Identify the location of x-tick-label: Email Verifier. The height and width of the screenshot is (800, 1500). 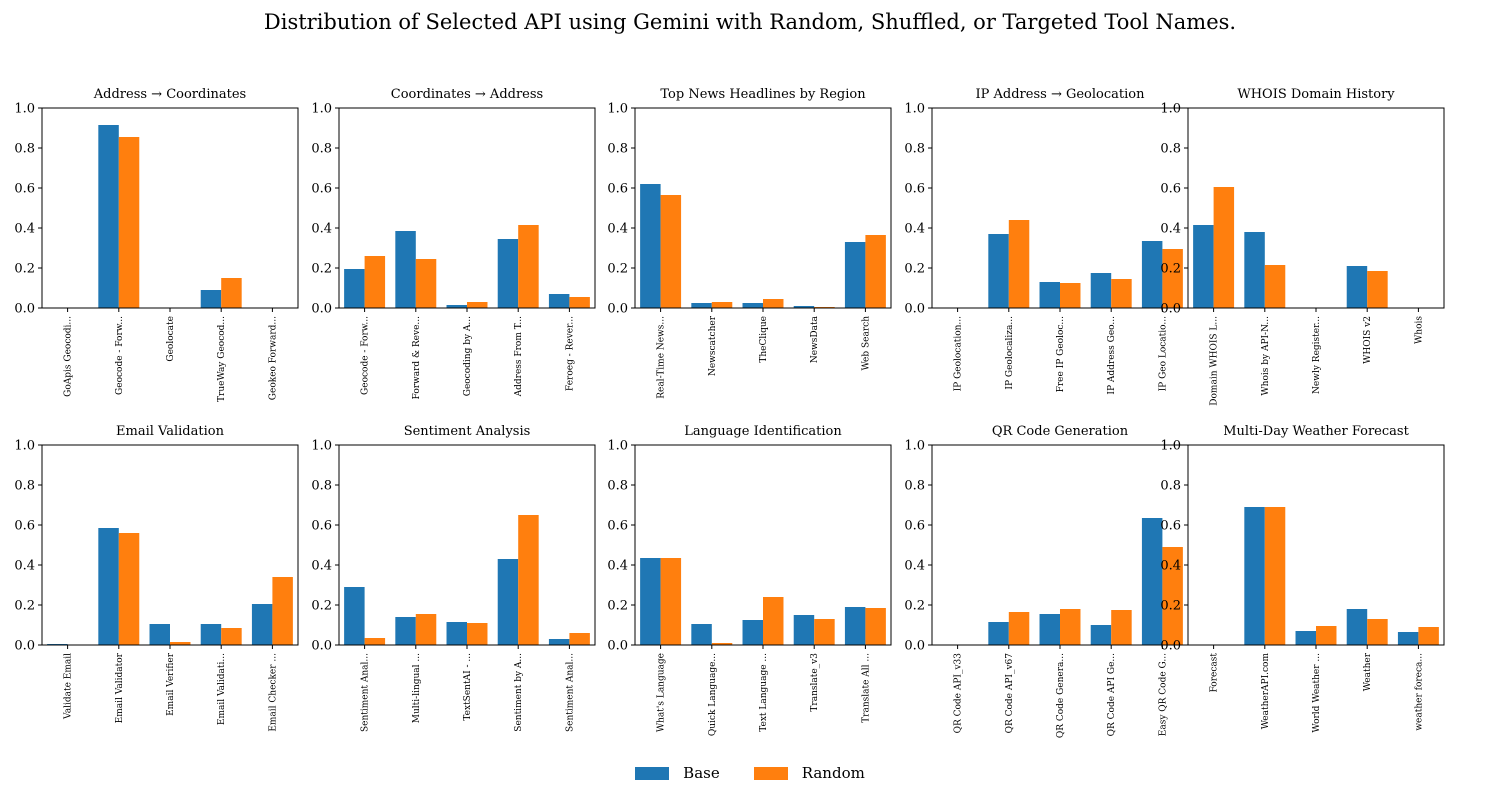
(171, 684).